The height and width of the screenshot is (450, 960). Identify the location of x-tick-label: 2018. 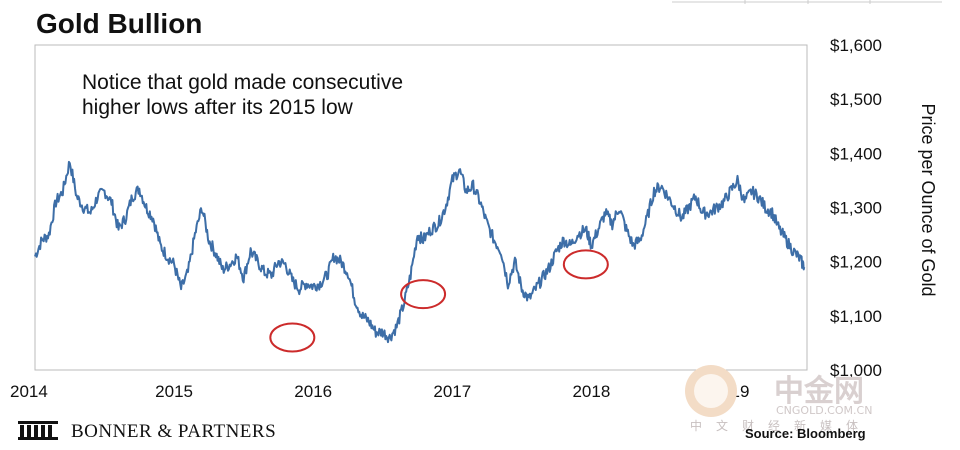
(591, 391).